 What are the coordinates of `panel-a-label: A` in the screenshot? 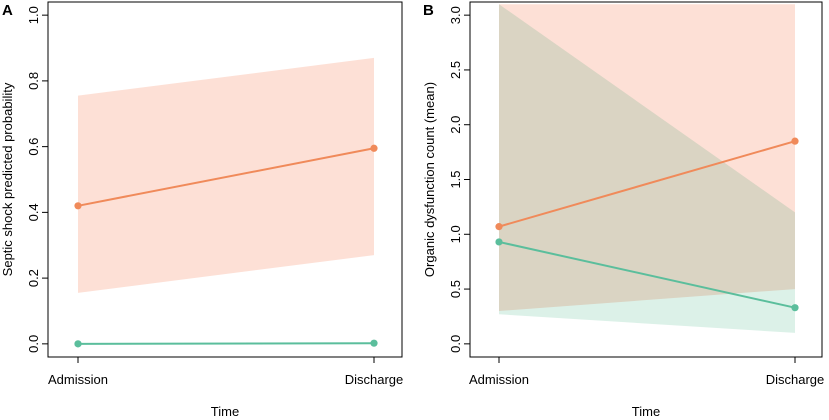 It's located at (7, 10).